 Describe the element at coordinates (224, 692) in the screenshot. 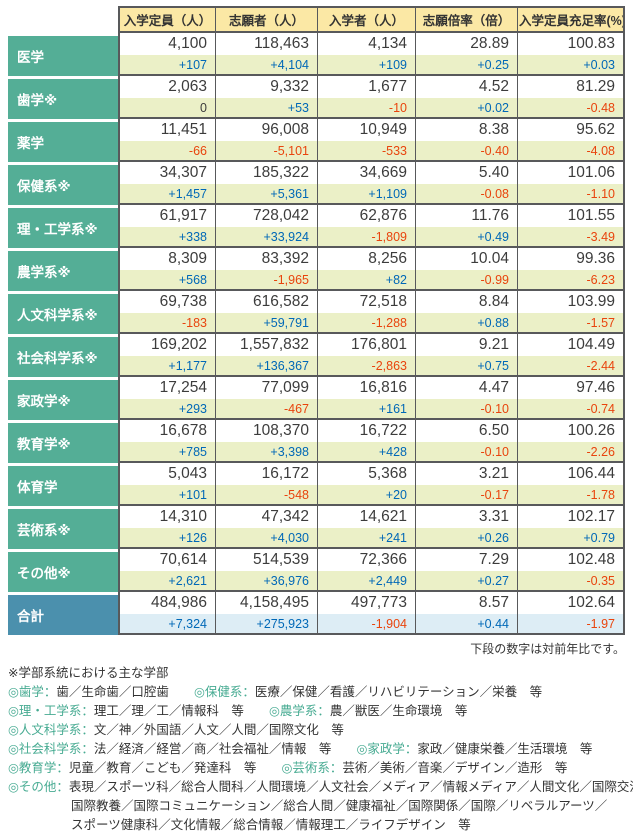

I see `footnote-category-label: ◎保健系：` at that location.